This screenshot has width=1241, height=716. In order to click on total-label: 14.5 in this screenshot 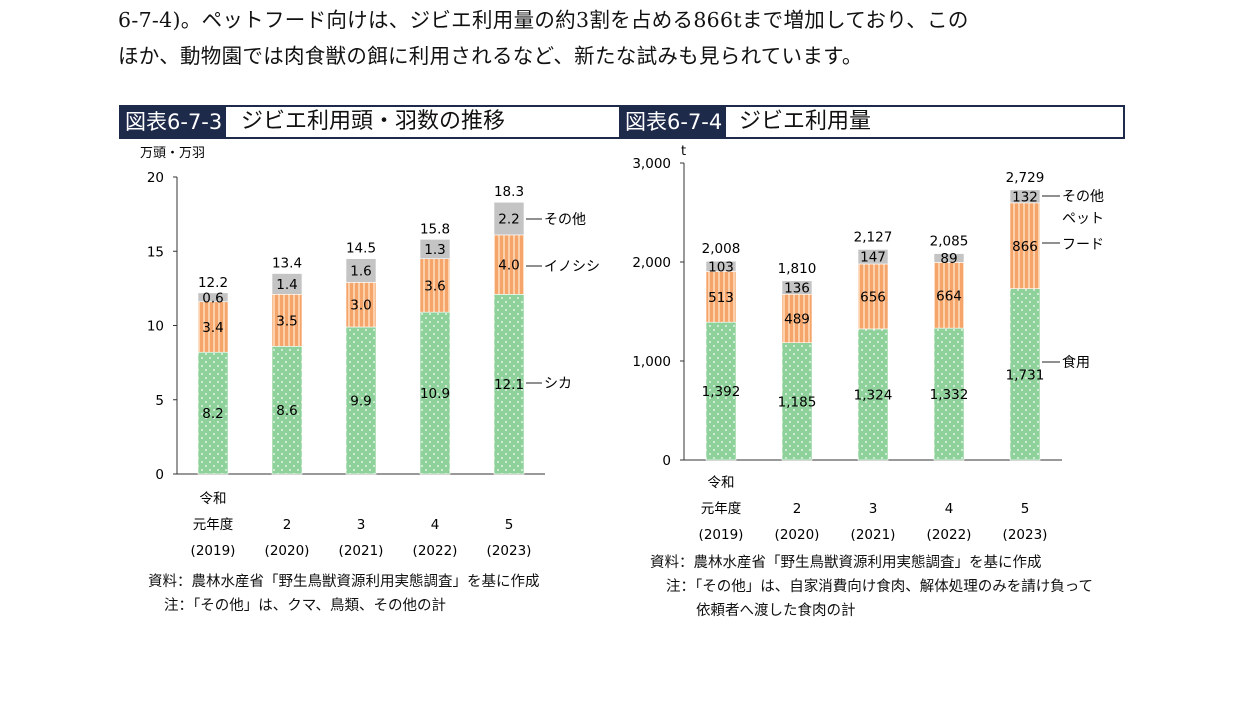, I will do `click(361, 249)`.